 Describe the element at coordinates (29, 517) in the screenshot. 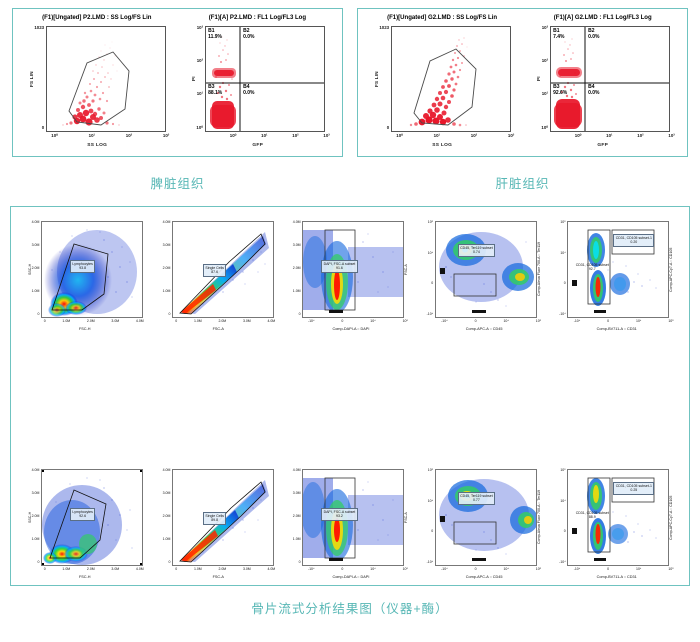

I see `y-axis-label: SSC-H` at that location.